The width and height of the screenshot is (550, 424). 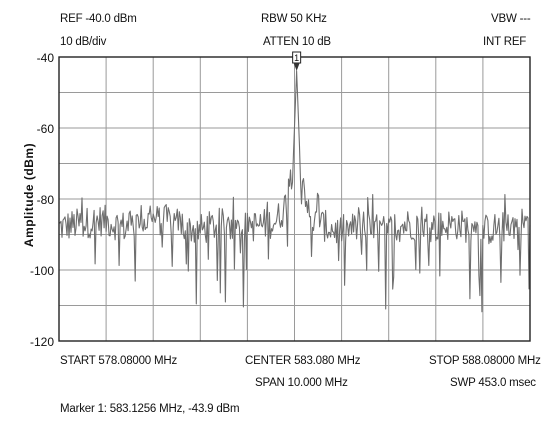 What do you see at coordinates (41, 342) in the screenshot?
I see `y-tick-label: -120` at bounding box center [41, 342].